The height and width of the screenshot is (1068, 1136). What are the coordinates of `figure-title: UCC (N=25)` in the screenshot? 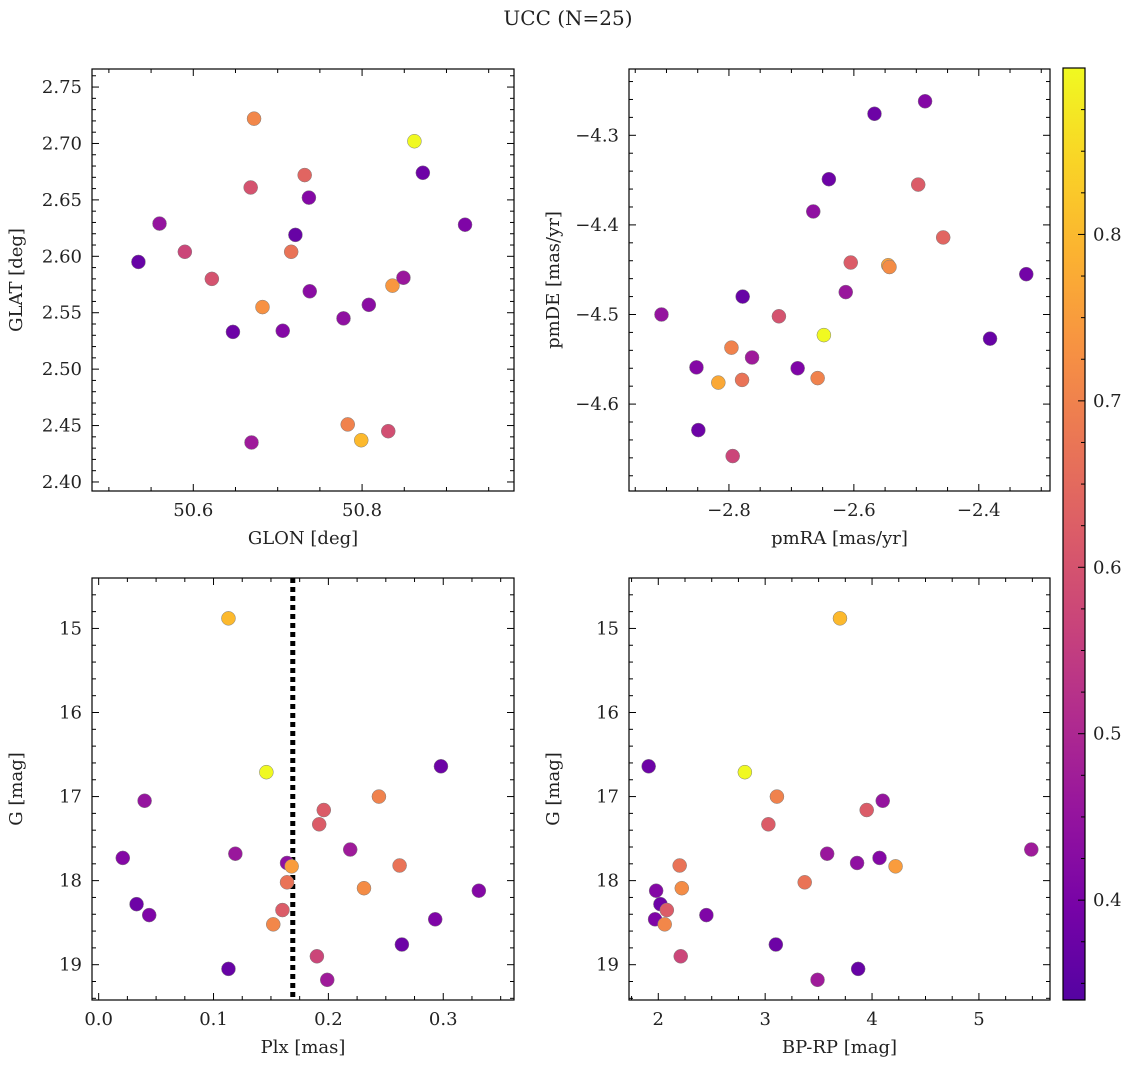 It's located at (568, 18).